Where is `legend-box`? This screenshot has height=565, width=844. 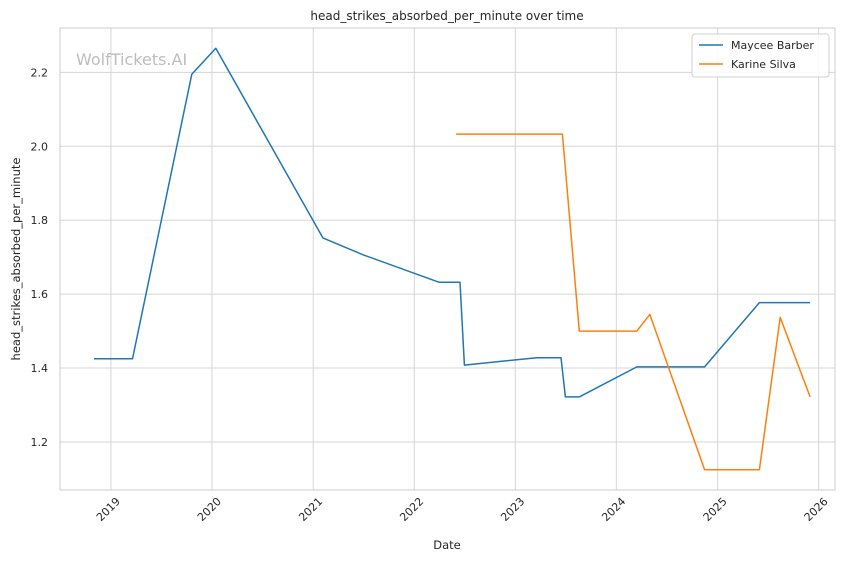
legend-box is located at coordinates (760, 55).